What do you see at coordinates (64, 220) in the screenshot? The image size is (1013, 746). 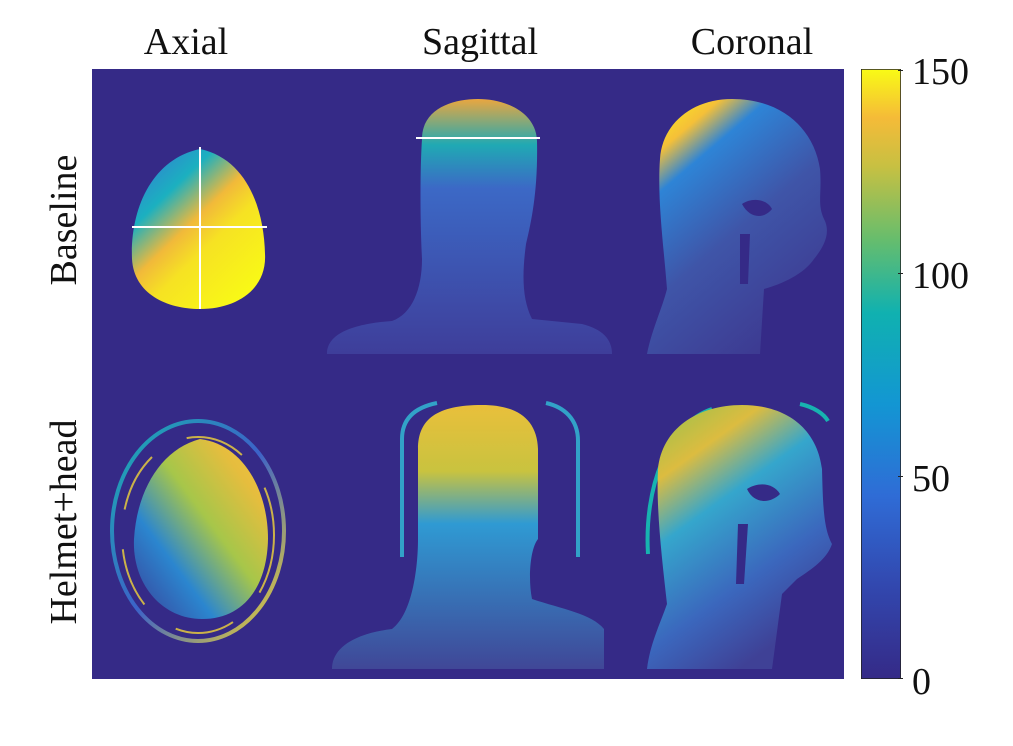 I see `row-label-baseline: Baseline` at bounding box center [64, 220].